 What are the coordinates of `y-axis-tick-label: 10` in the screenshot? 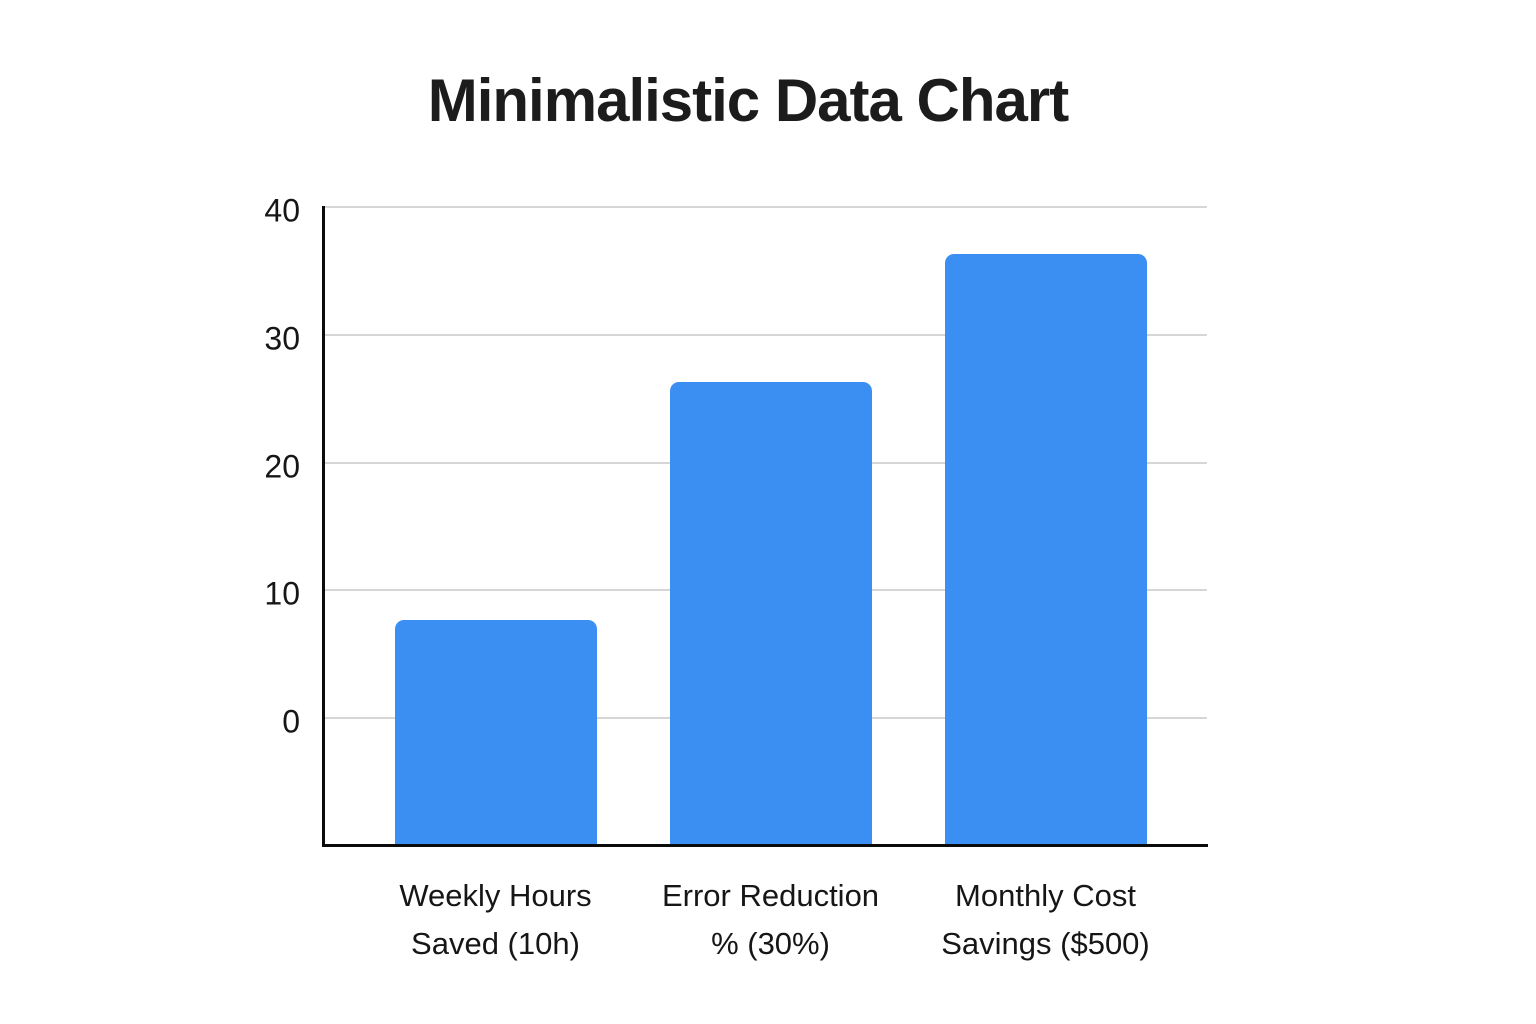 It's located at (282, 593).